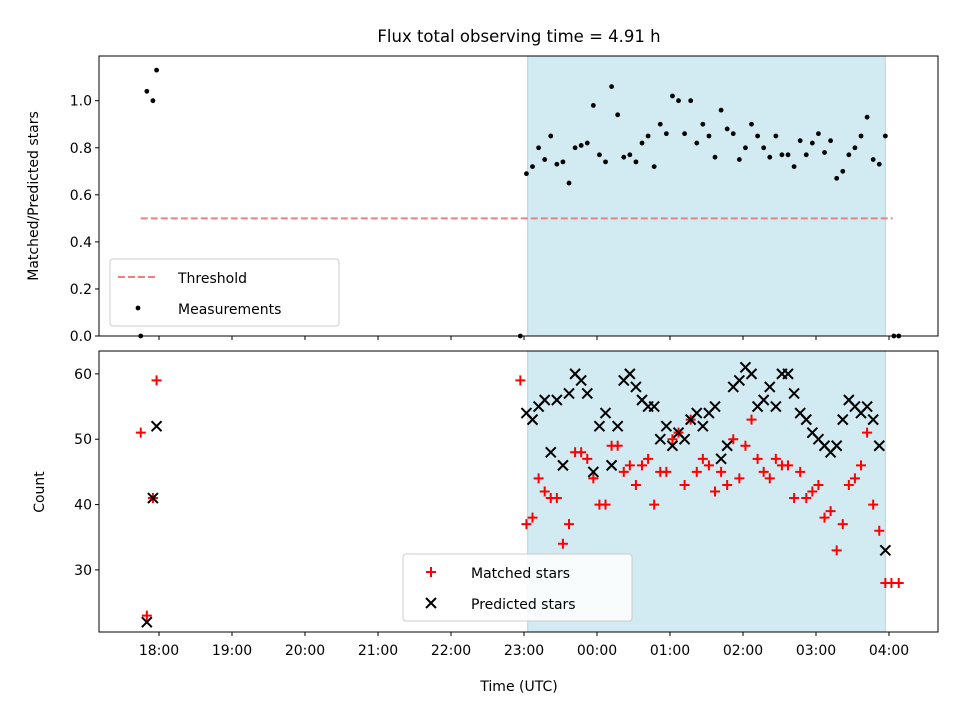 The height and width of the screenshot is (720, 960). I want to click on x-tick-label: 20:00, so click(305, 651).